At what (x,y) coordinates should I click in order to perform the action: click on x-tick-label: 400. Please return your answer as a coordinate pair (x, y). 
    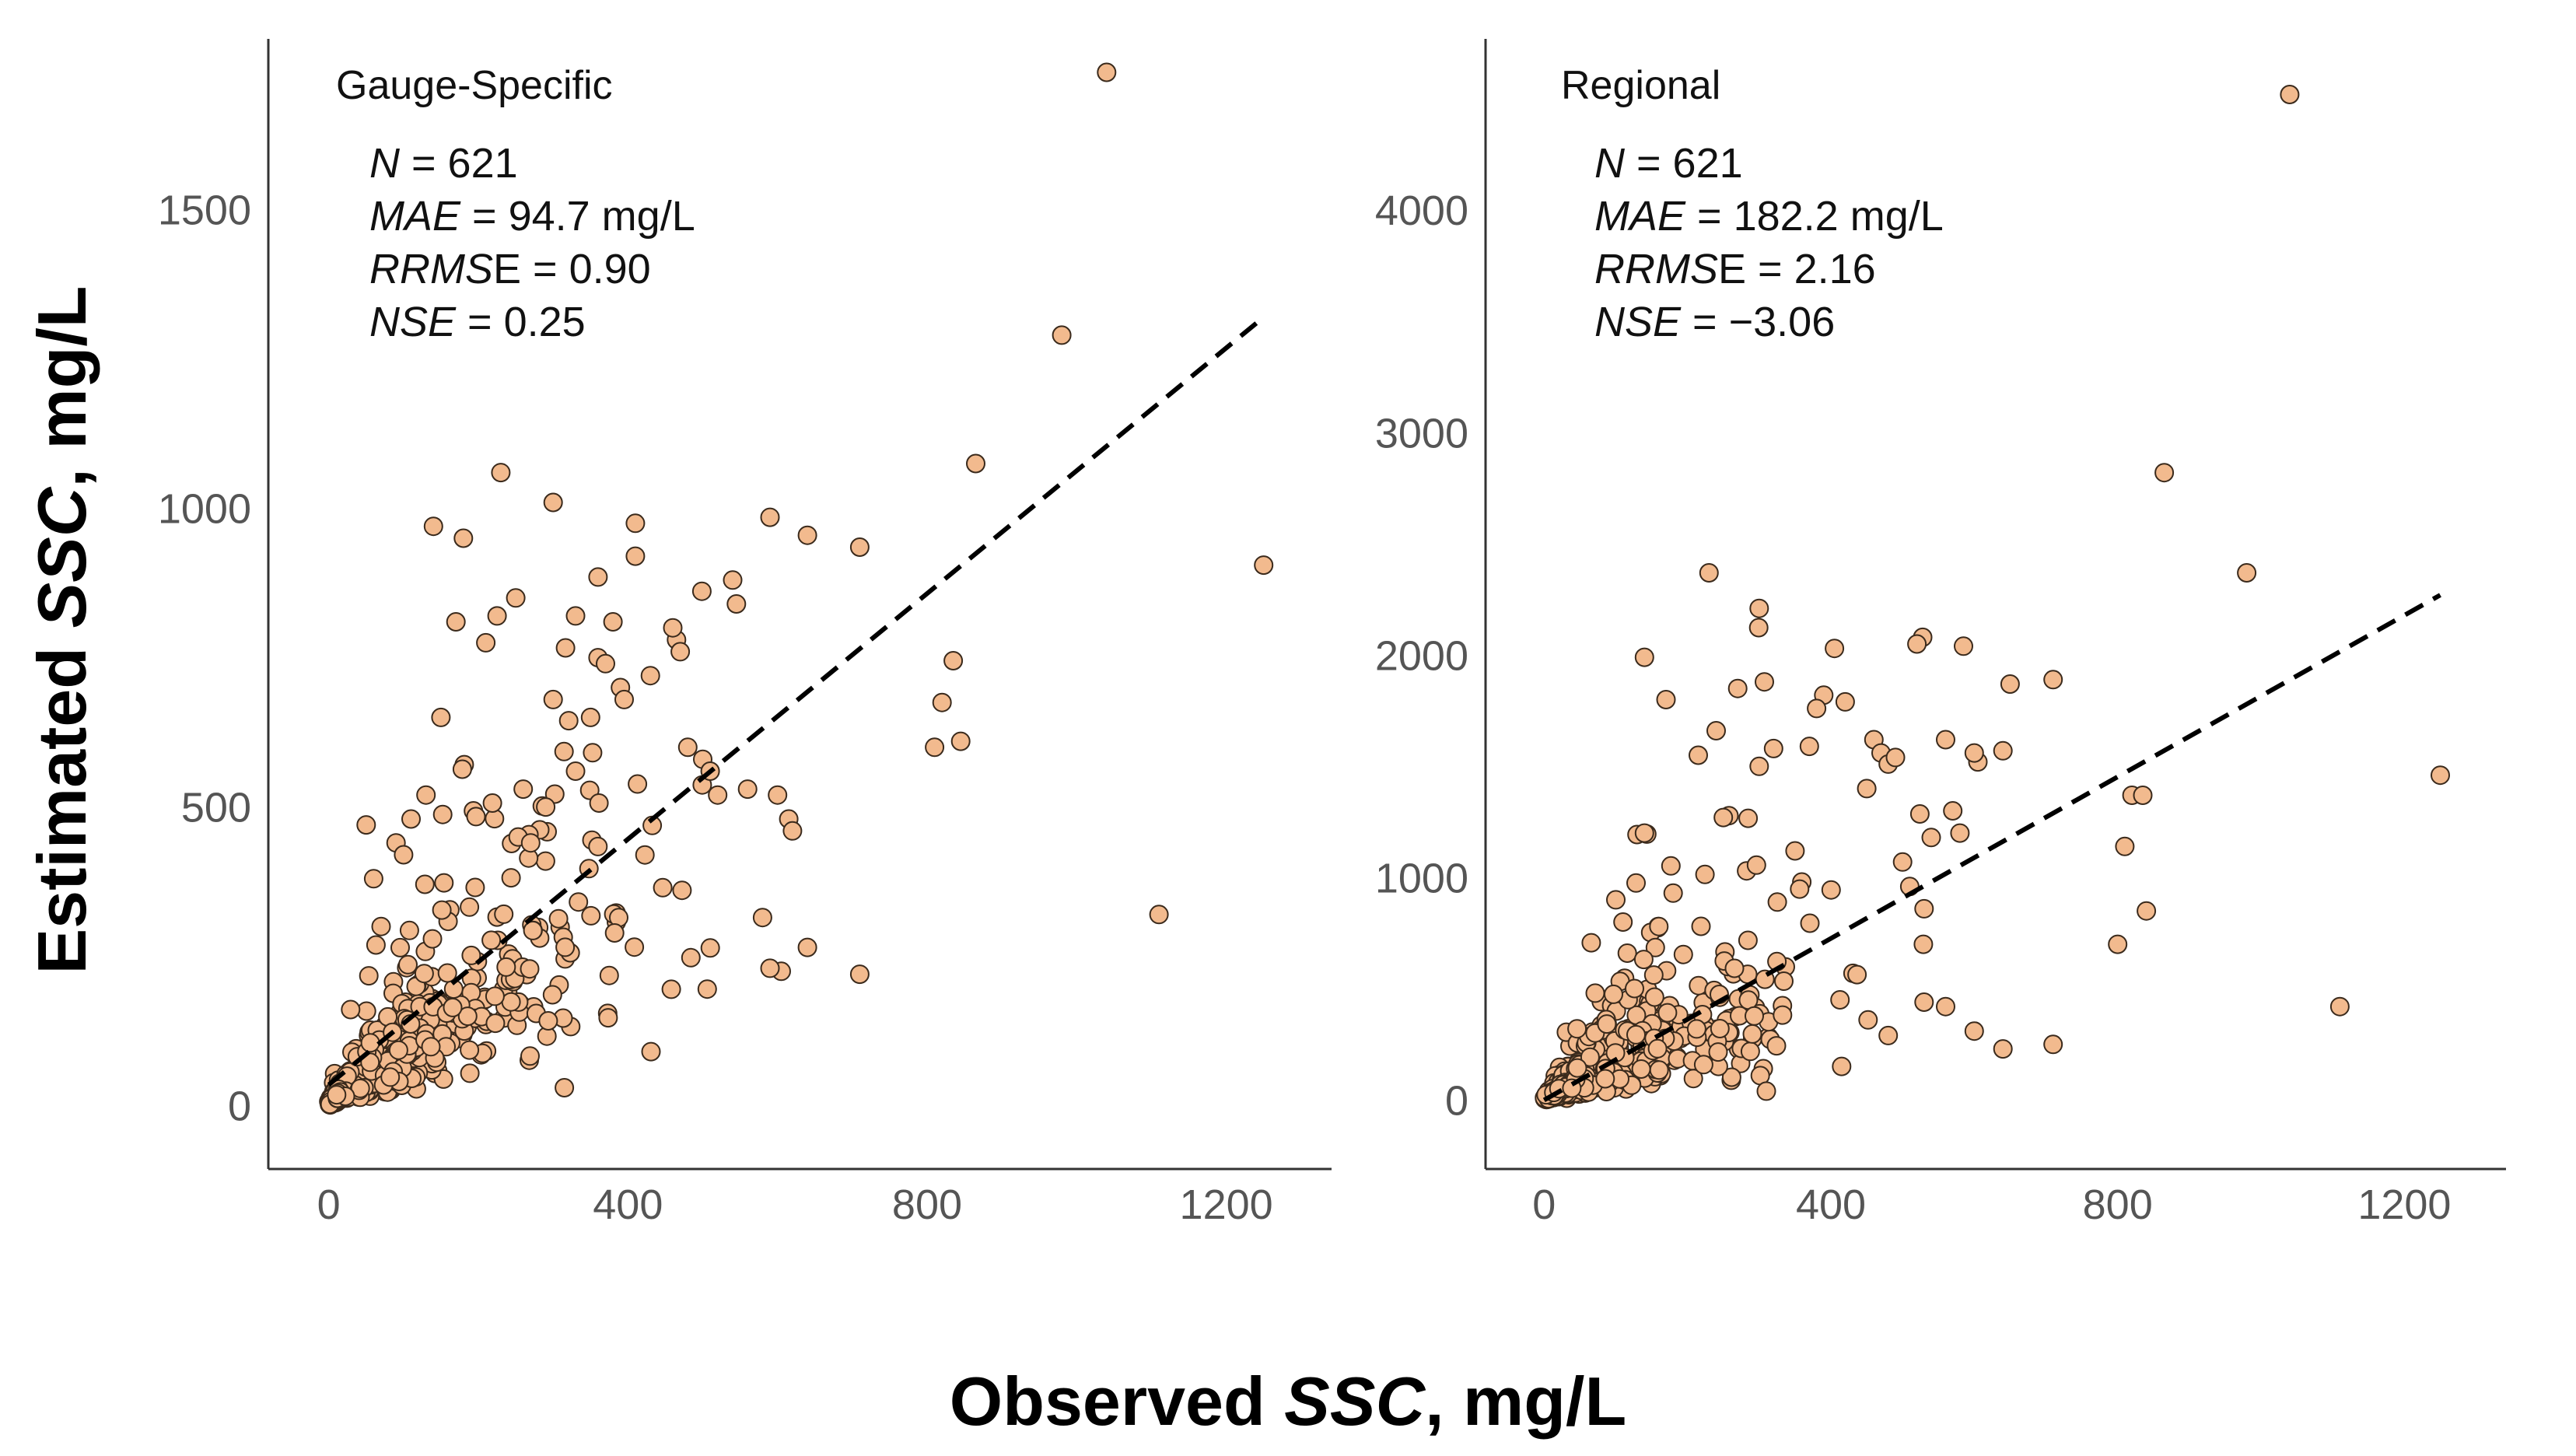
    Looking at the image, I should click on (628, 1205).